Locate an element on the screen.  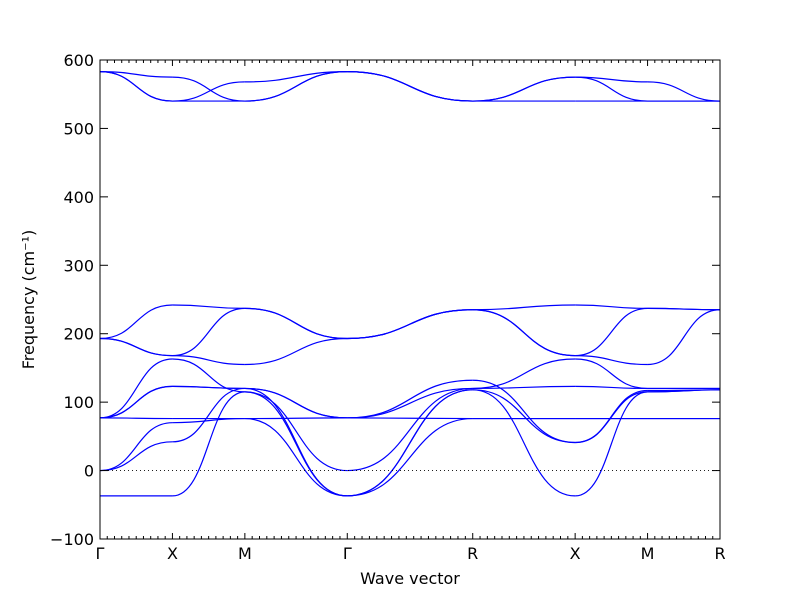
y-tick-label: 300 is located at coordinates (78, 265).